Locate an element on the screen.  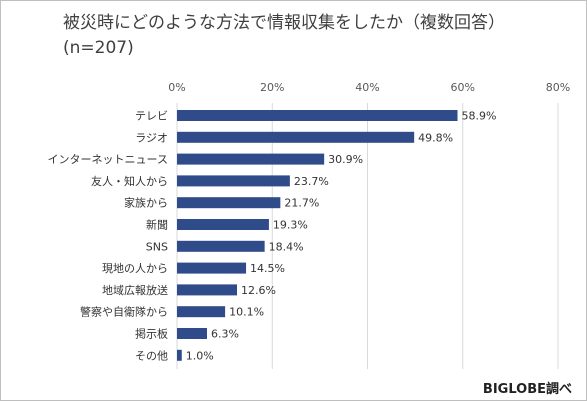
value-label: 23.7% is located at coordinates (311, 181).